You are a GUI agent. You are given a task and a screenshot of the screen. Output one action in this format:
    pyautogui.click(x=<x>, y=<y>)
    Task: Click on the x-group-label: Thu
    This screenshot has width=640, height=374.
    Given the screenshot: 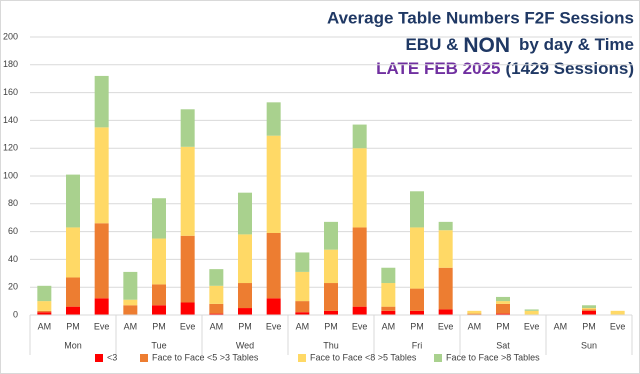 What is the action you would take?
    pyautogui.click(x=331, y=345)
    